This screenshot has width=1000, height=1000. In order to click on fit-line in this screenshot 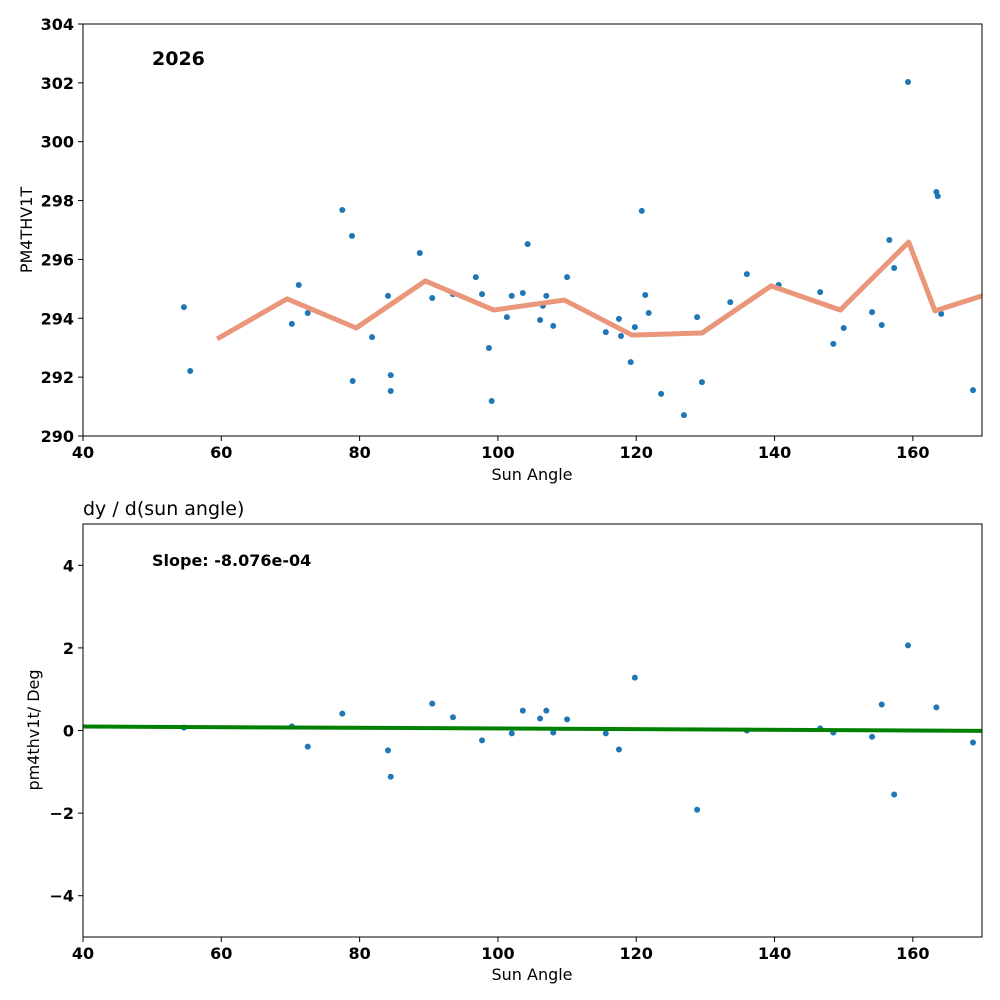, I will do `click(532, 728)`.